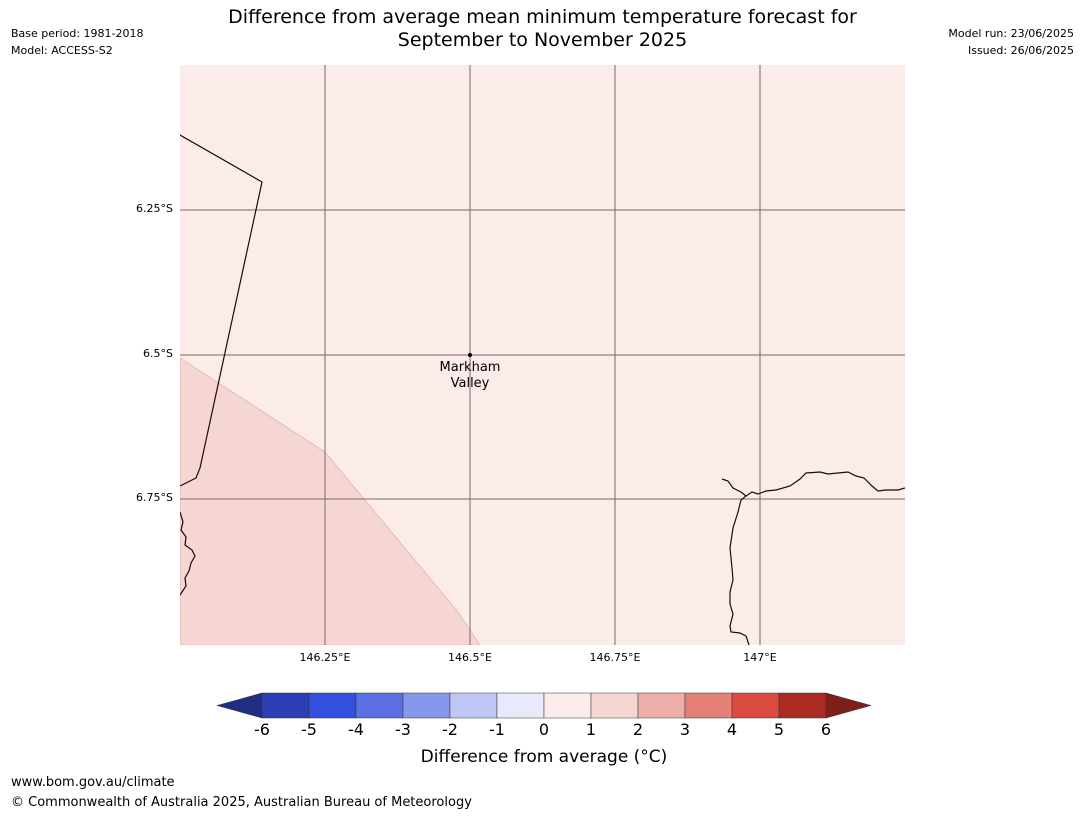 The image size is (1085, 816). Describe the element at coordinates (615, 657) in the screenshot. I see `lon-label-146-75: 146.75°E` at that location.